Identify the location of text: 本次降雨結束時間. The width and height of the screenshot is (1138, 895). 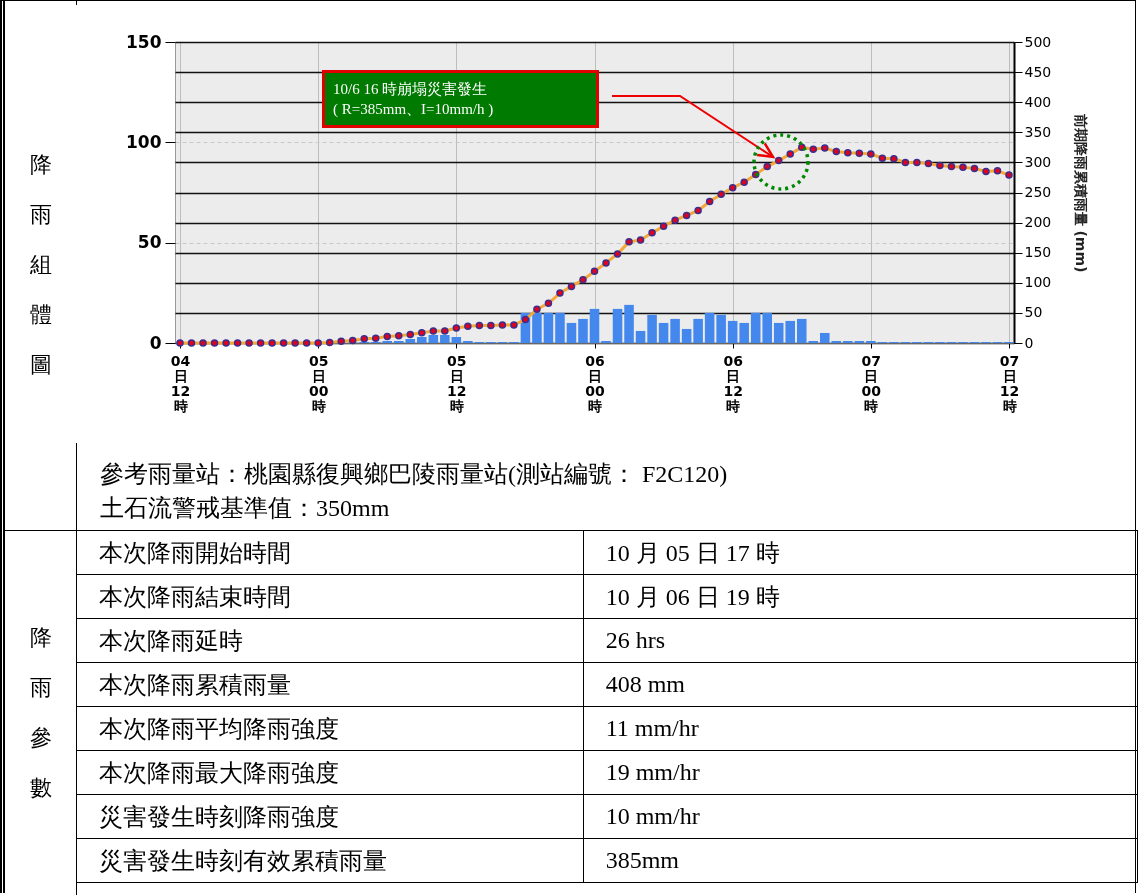
(330, 596).